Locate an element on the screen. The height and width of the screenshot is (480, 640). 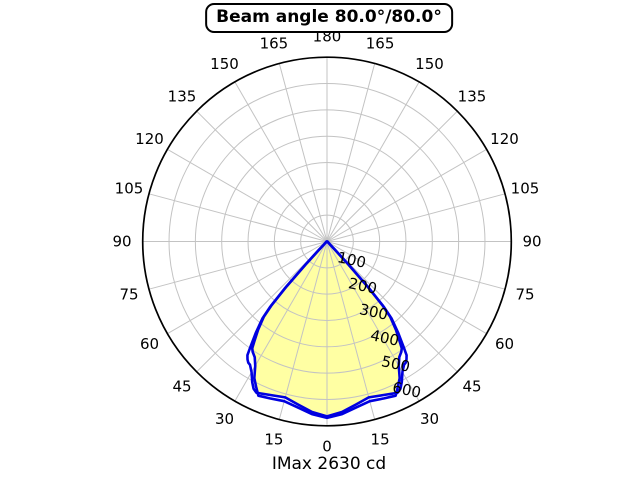
radial-tick-label: 600 is located at coordinates (407, 390).